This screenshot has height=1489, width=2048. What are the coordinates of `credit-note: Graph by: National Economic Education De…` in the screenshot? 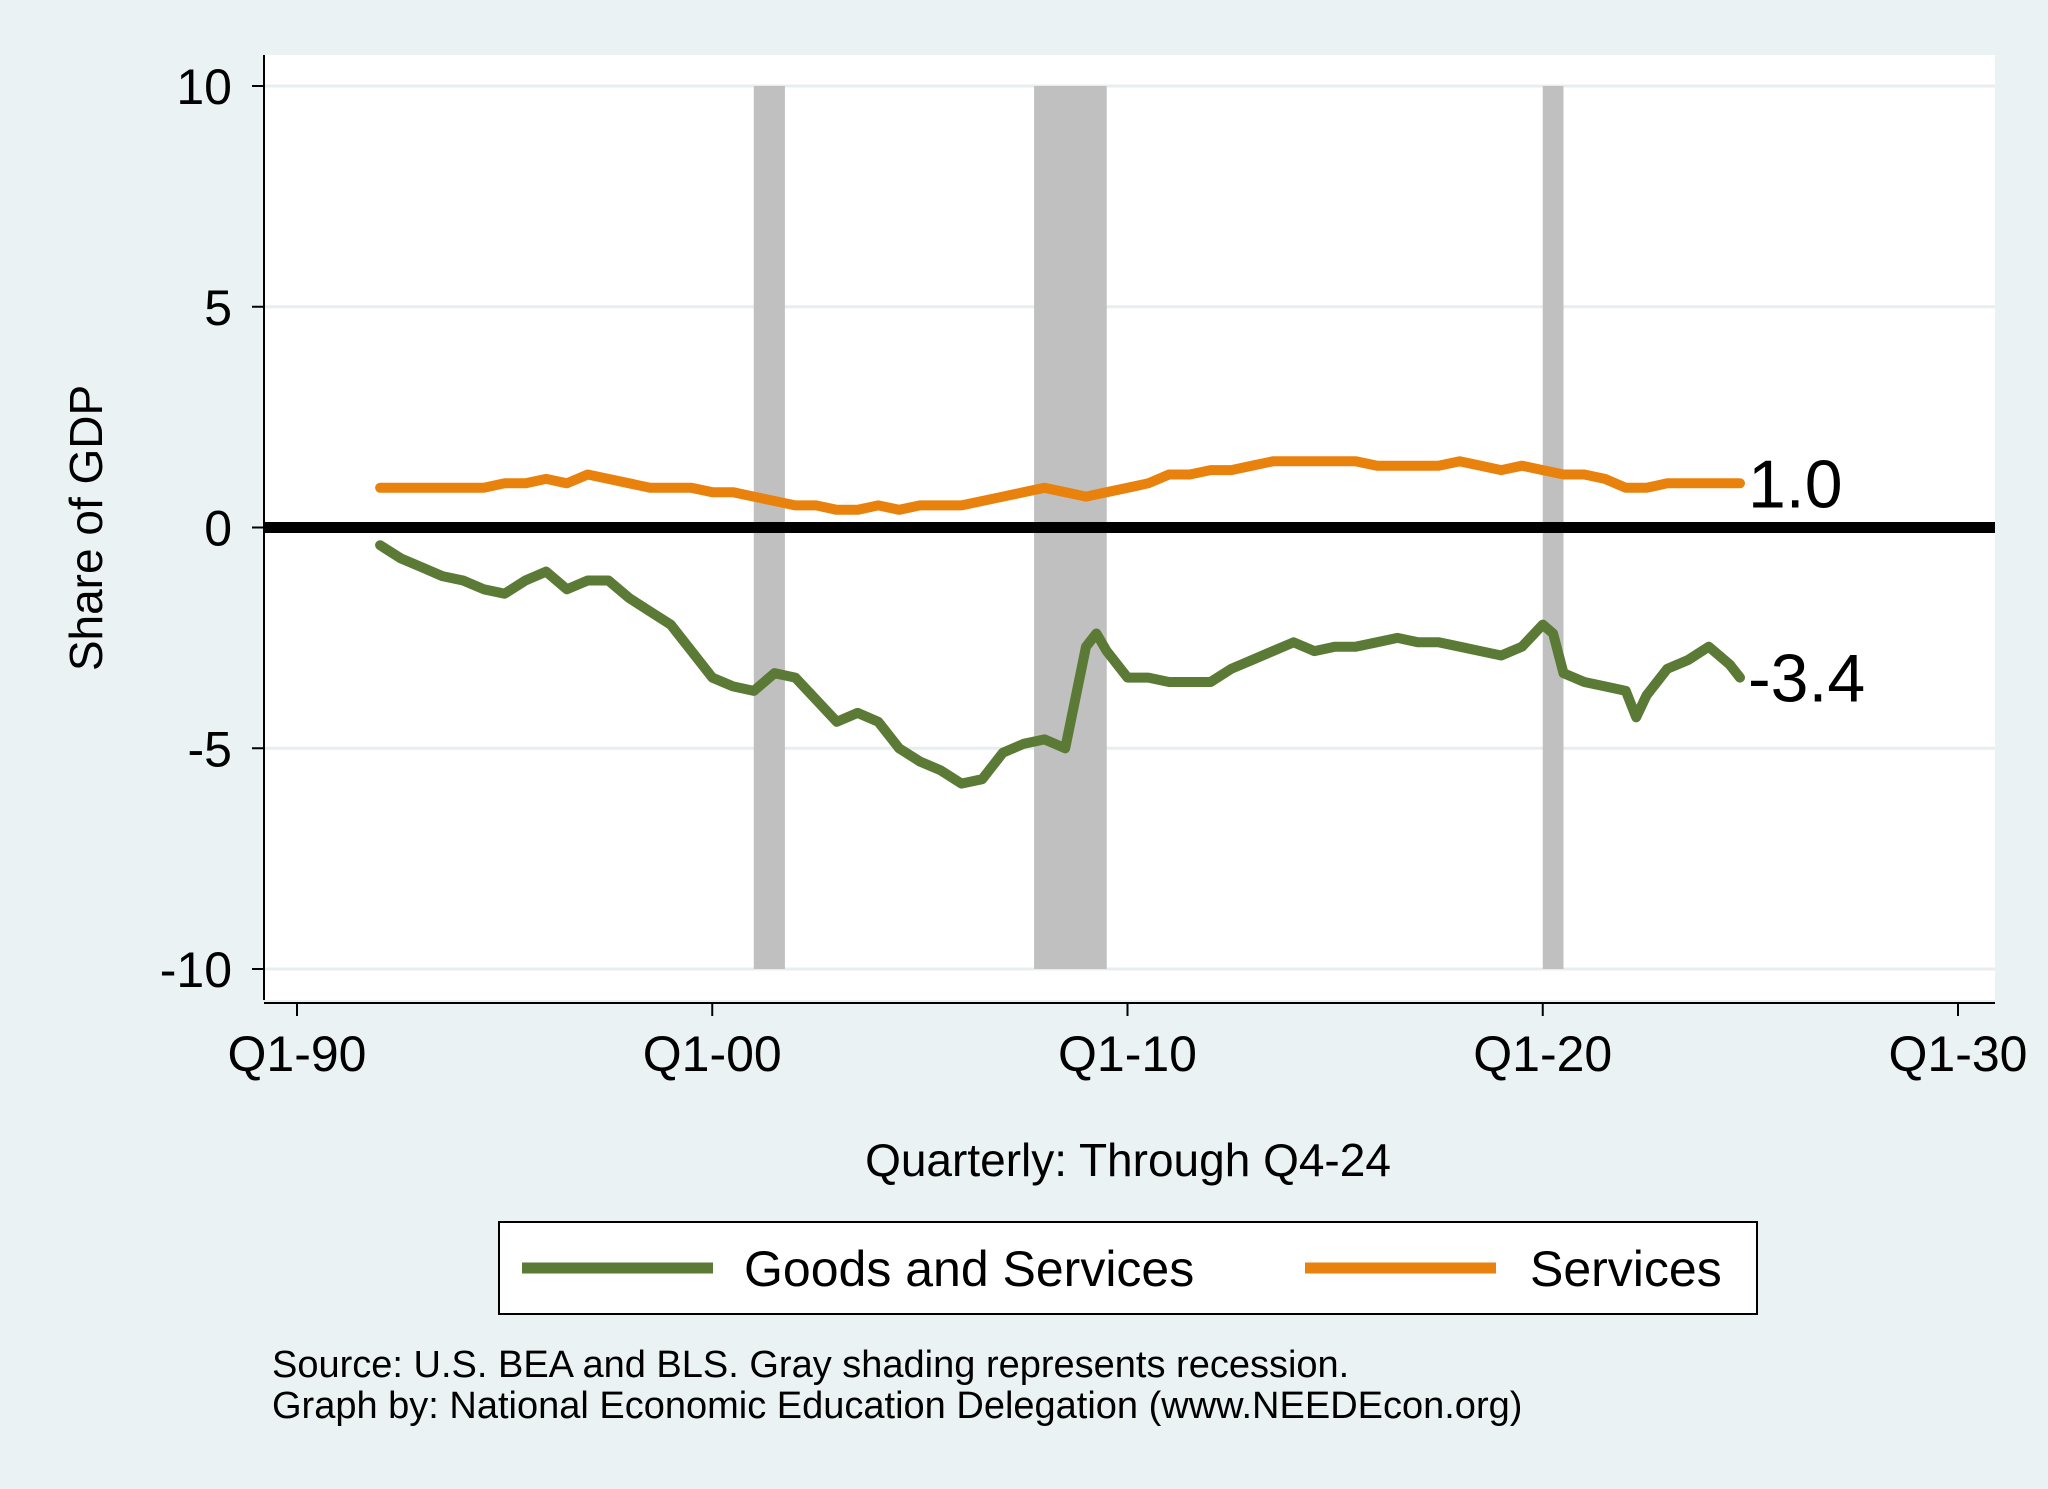 It's located at (897, 1406).